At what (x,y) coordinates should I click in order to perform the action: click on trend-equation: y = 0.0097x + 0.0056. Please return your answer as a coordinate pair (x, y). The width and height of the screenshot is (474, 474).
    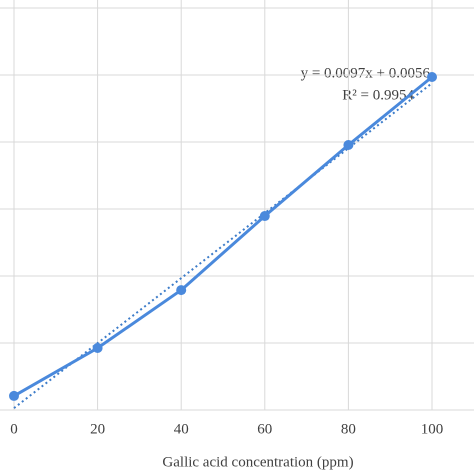
    Looking at the image, I should click on (366, 73).